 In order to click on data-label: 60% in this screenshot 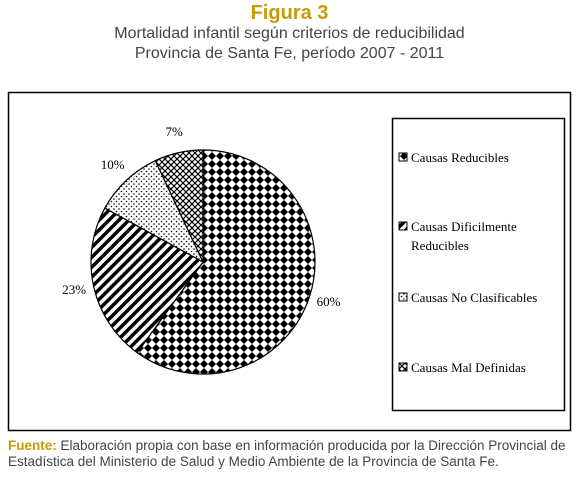, I will do `click(329, 301)`.